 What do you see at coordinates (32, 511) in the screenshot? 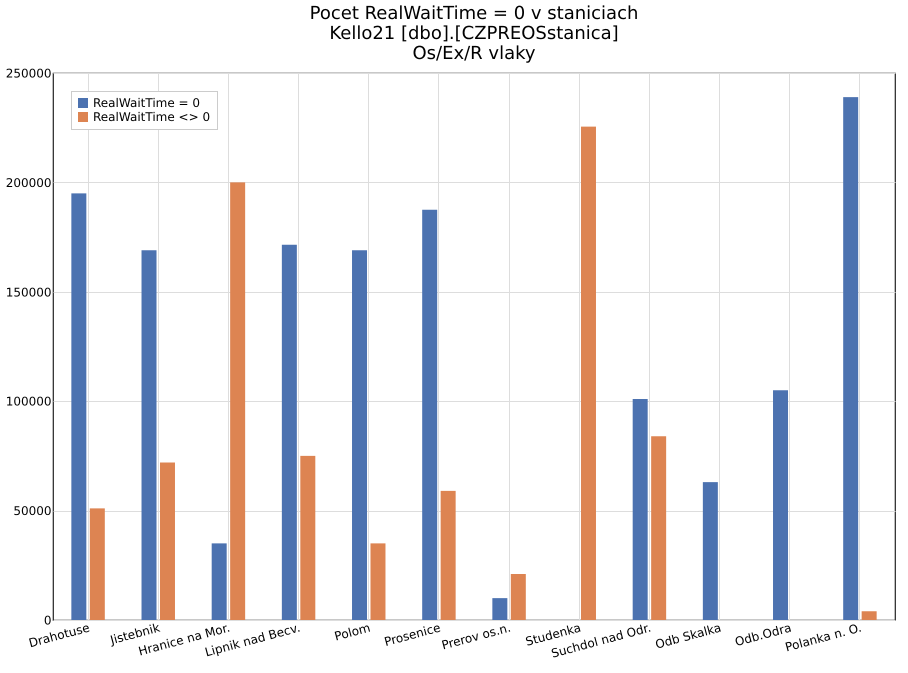
I see `y-tick-label: 50000` at bounding box center [32, 511].